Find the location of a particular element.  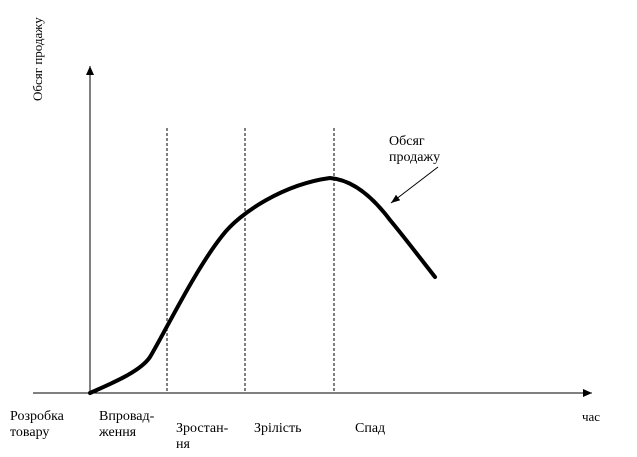

stage-label-growth: Зростан- ня is located at coordinates (202, 436).